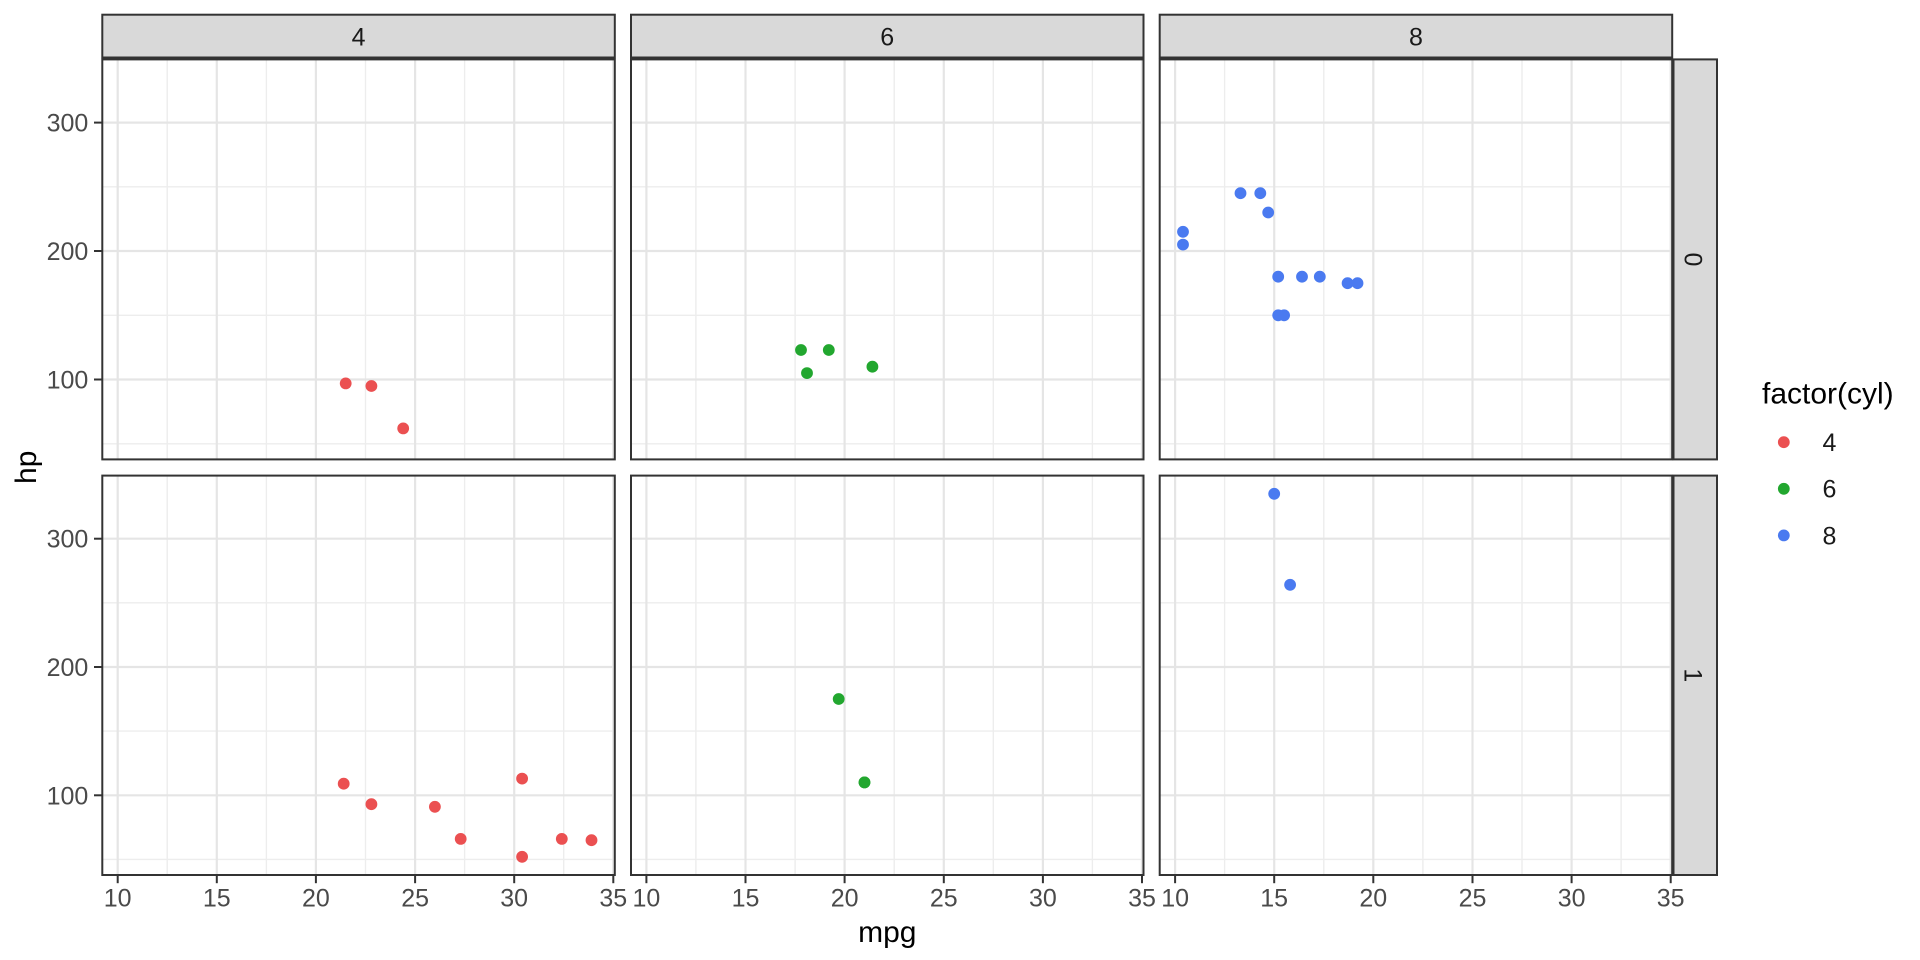 Image resolution: width=1920 pixels, height=960 pixels. I want to click on svg-text: 1, so click(1693, 675).